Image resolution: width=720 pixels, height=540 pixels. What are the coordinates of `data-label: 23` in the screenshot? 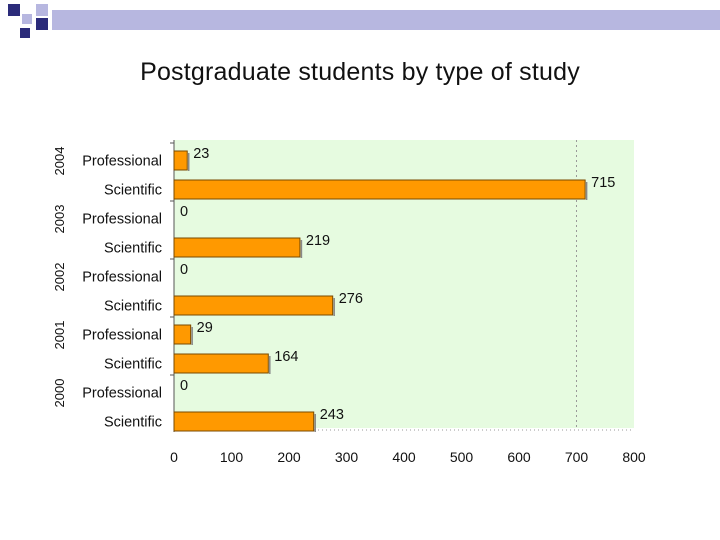 It's located at (201, 154).